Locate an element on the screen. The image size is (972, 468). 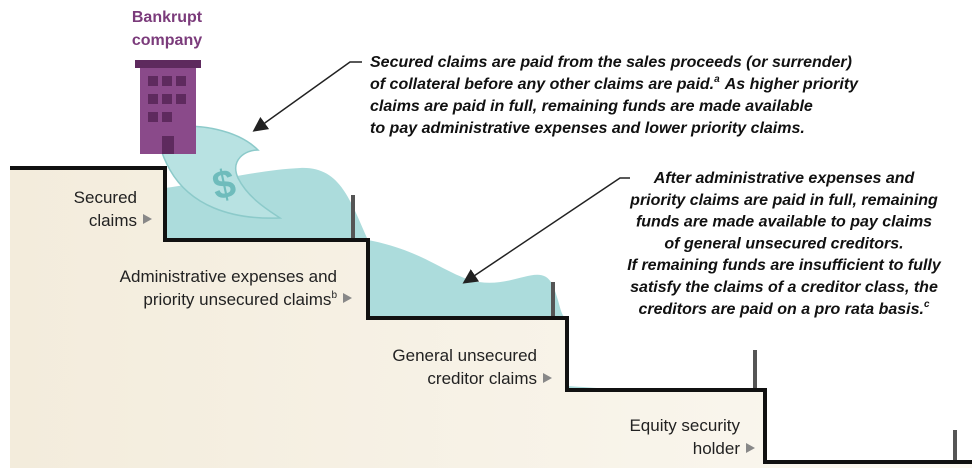
step-label: claims is located at coordinates (113, 220).